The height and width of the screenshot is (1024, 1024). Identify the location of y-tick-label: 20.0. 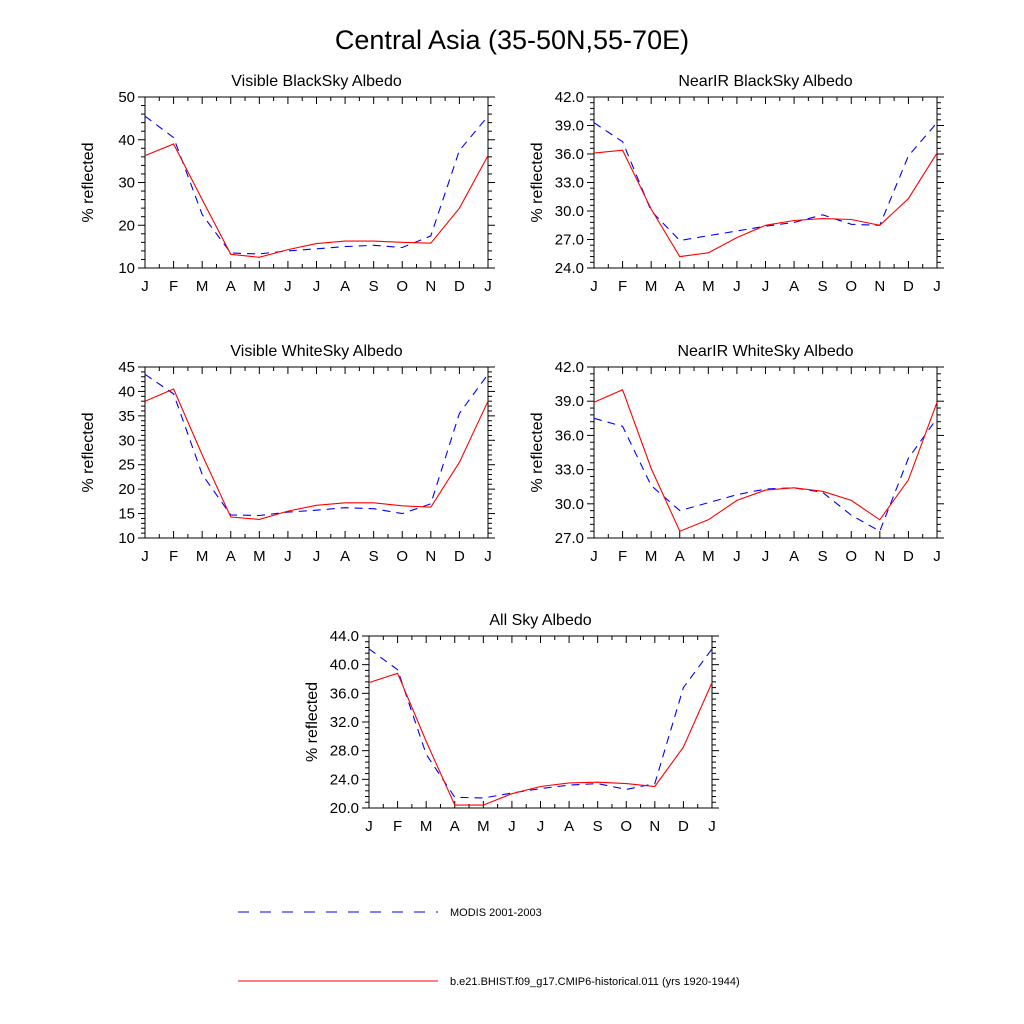
(344, 808).